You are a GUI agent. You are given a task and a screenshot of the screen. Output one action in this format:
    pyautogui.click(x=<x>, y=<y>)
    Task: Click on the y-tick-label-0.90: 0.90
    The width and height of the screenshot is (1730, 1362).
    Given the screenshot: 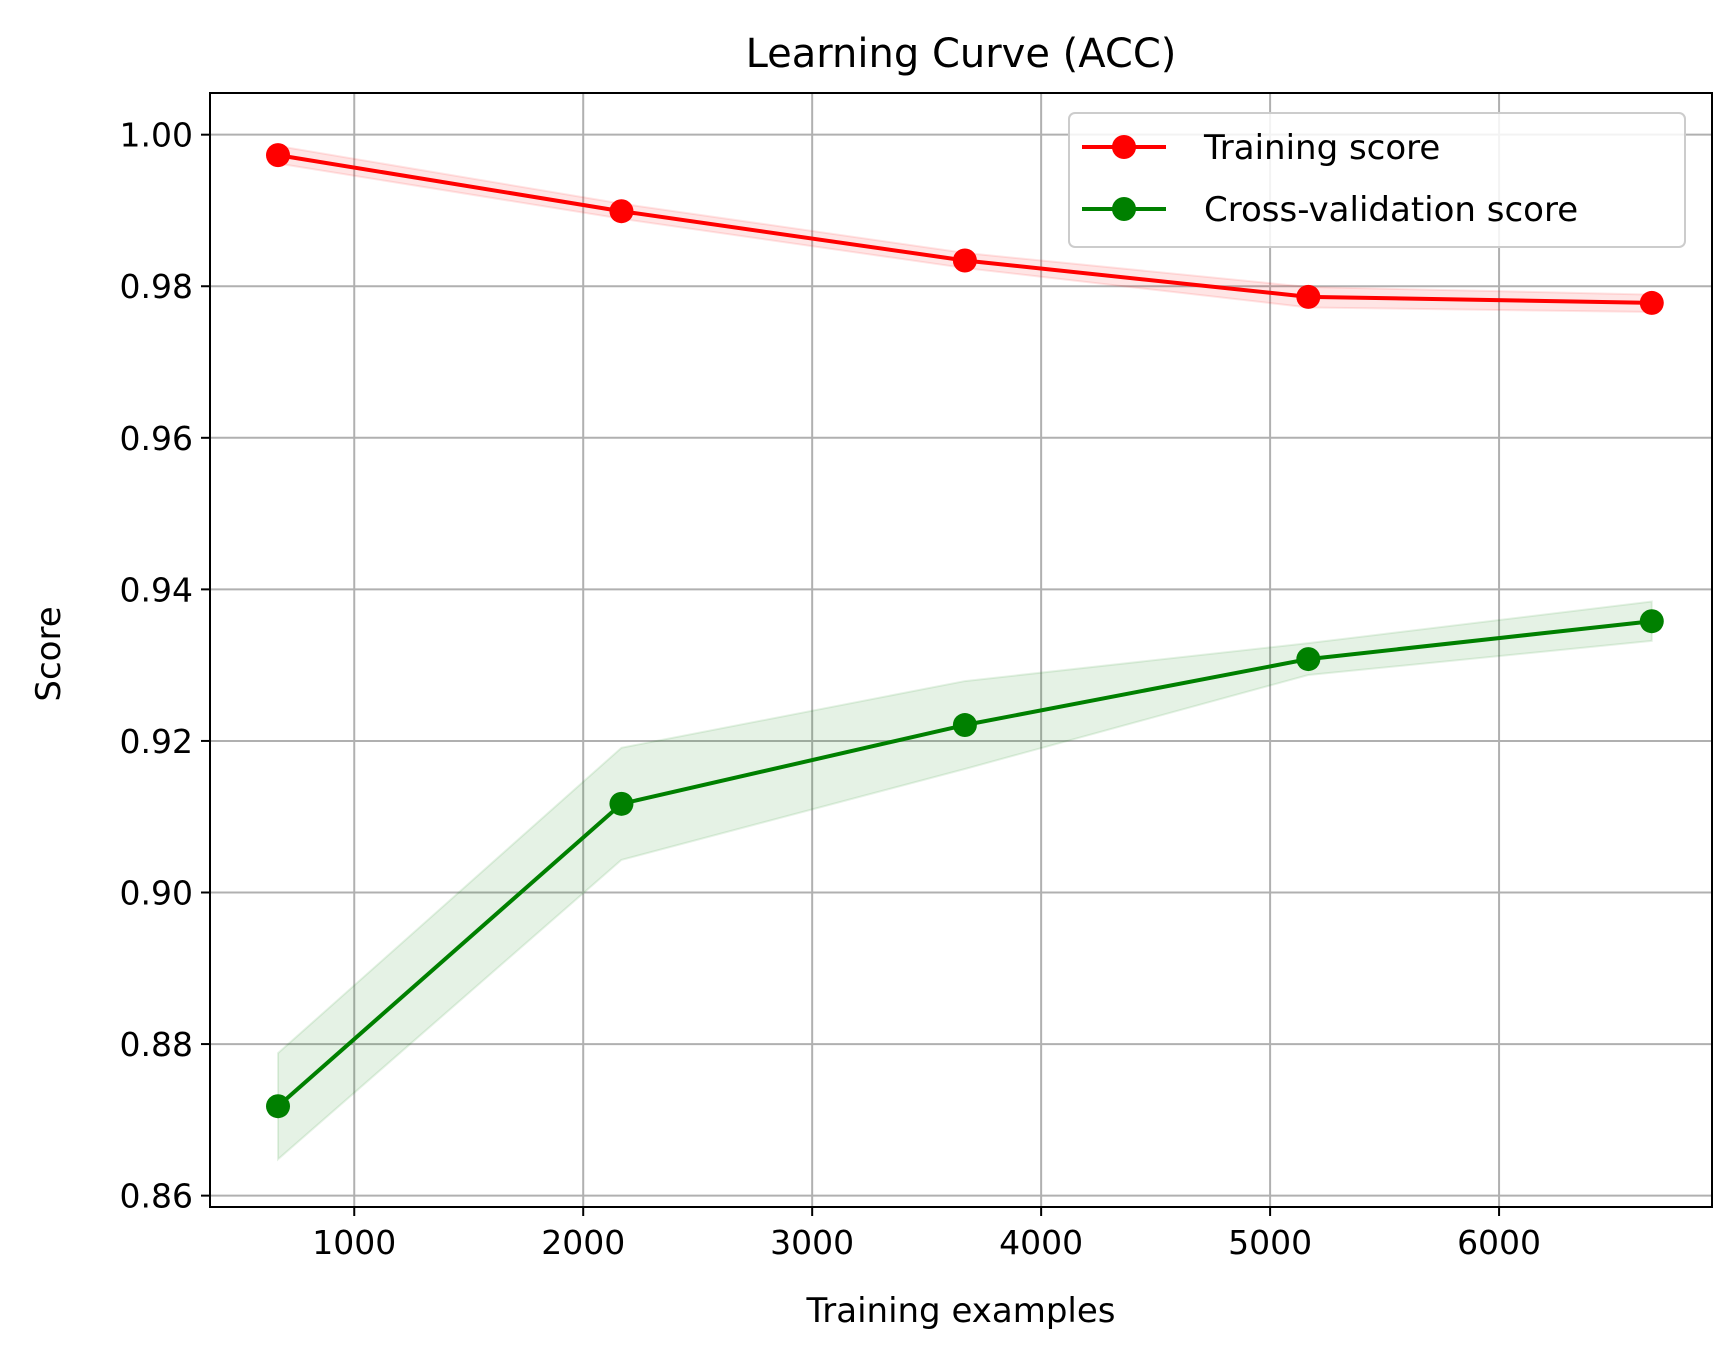 What is the action you would take?
    pyautogui.click(x=156, y=893)
    